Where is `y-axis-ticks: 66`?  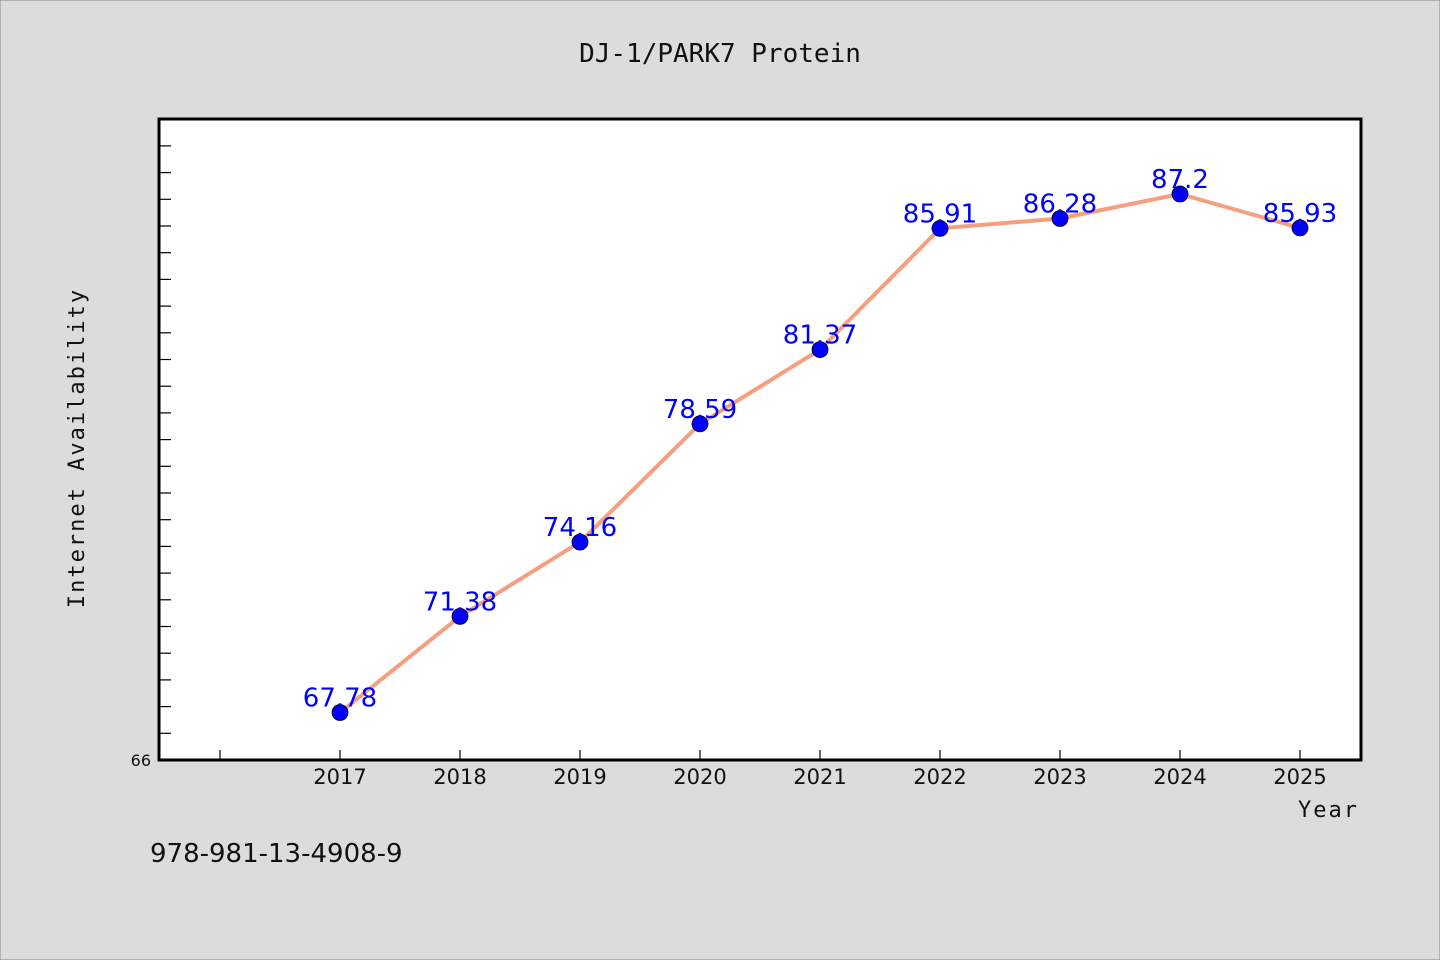
y-axis-ticks: 66 is located at coordinates (151, 457).